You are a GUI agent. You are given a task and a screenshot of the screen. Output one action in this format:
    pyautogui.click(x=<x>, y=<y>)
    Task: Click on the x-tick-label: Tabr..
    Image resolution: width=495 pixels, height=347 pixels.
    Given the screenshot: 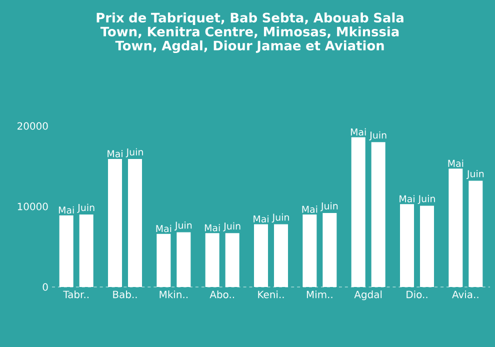 What is the action you would take?
    pyautogui.click(x=75, y=294)
    